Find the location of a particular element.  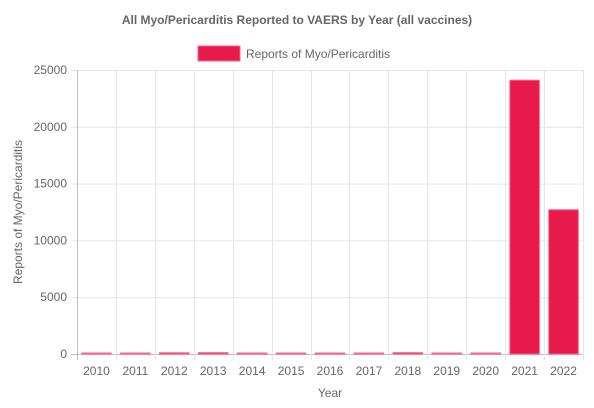

x-tick-label: 2019 is located at coordinates (446, 371).